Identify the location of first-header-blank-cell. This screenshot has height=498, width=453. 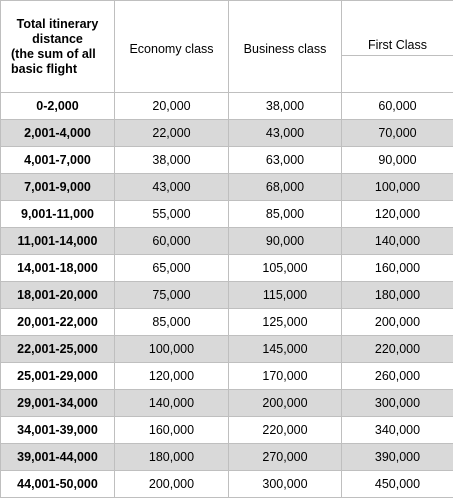
(397, 74).